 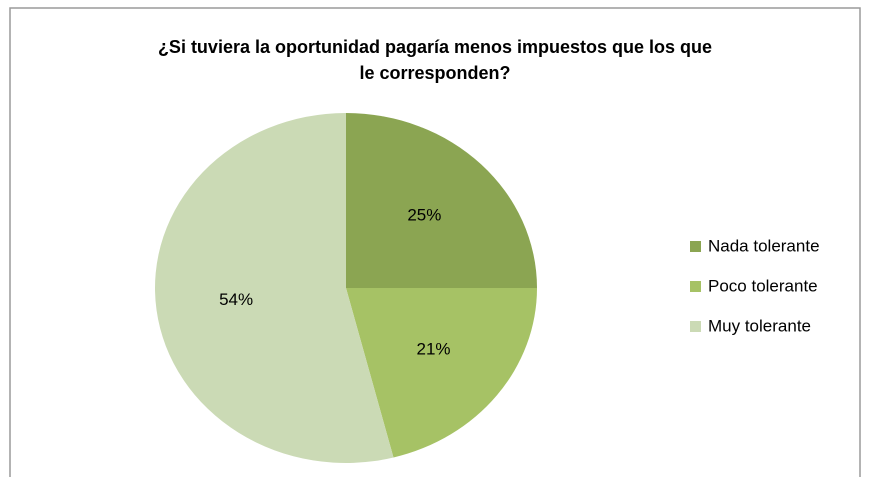 I want to click on legend-label: Nada tolerante, so click(x=764, y=245).